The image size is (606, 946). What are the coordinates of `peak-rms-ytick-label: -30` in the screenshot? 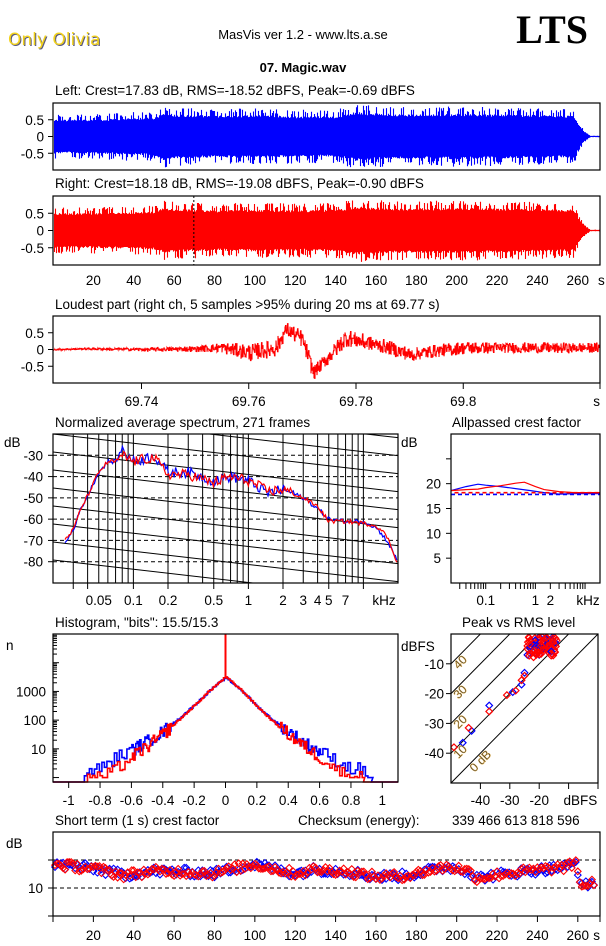 It's located at (434, 723).